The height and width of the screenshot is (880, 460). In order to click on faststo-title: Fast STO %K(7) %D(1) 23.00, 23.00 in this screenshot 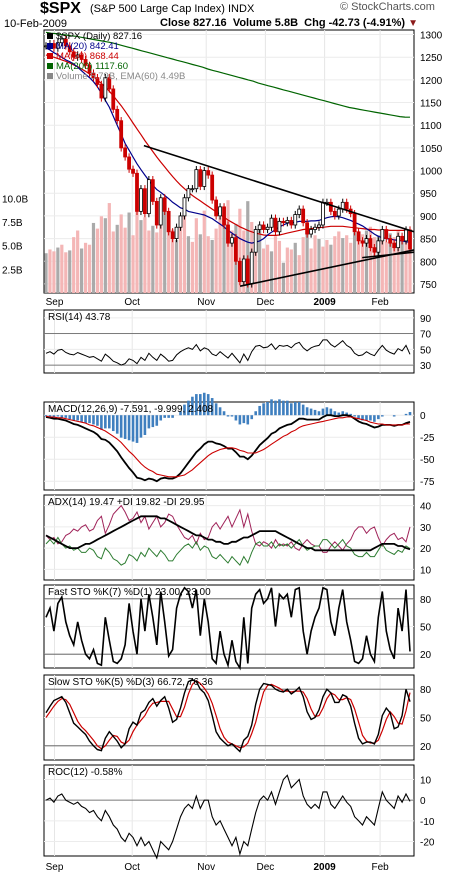, I will do `click(129, 592)`.